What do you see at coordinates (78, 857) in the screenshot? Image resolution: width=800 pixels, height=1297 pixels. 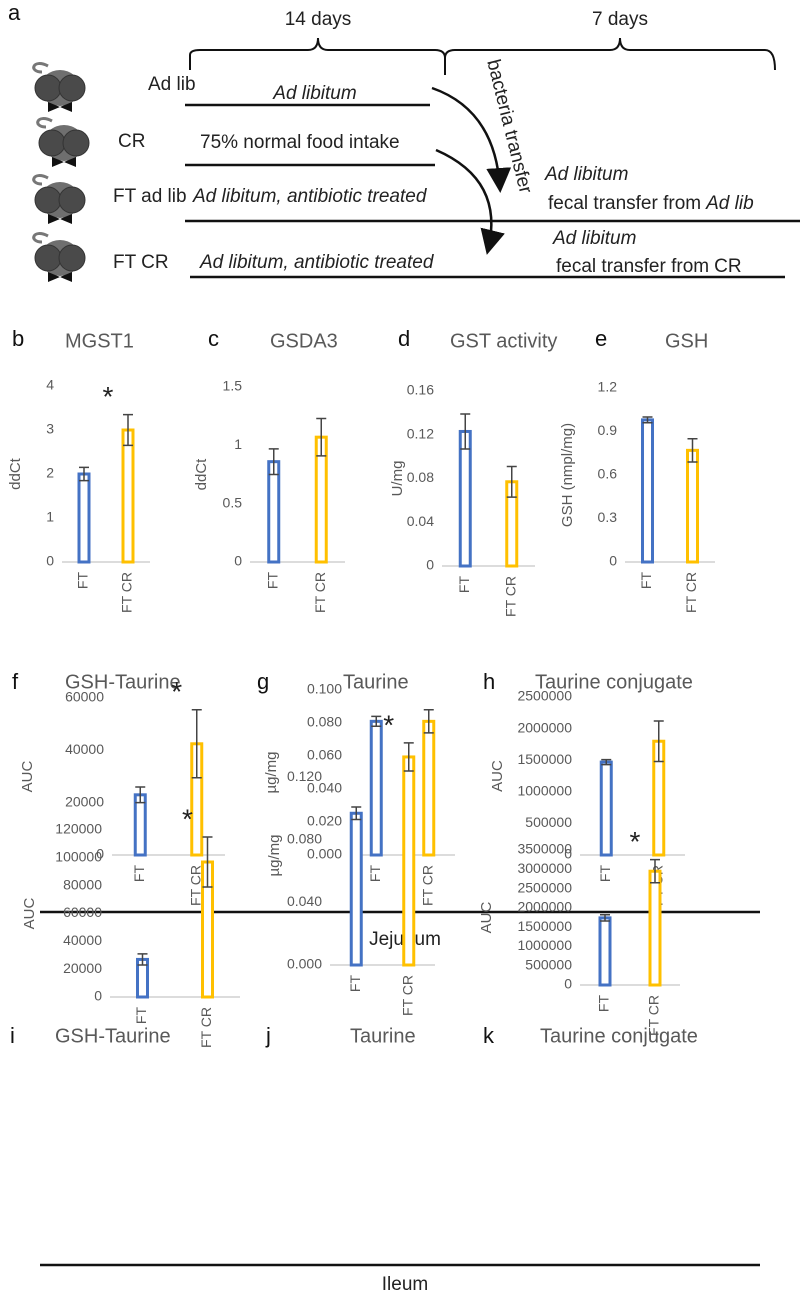 I see `y-tick-label: 100000` at bounding box center [78, 857].